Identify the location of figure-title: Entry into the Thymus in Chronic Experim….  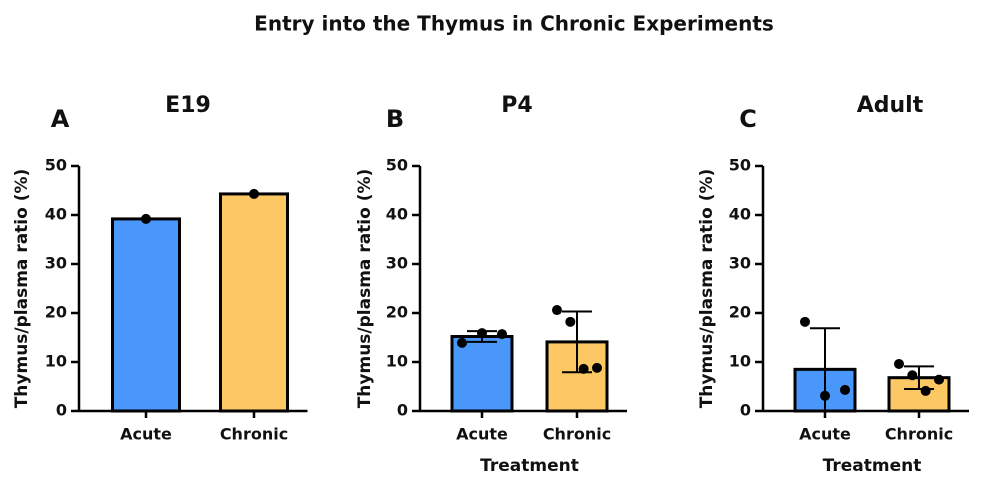
(514, 24).